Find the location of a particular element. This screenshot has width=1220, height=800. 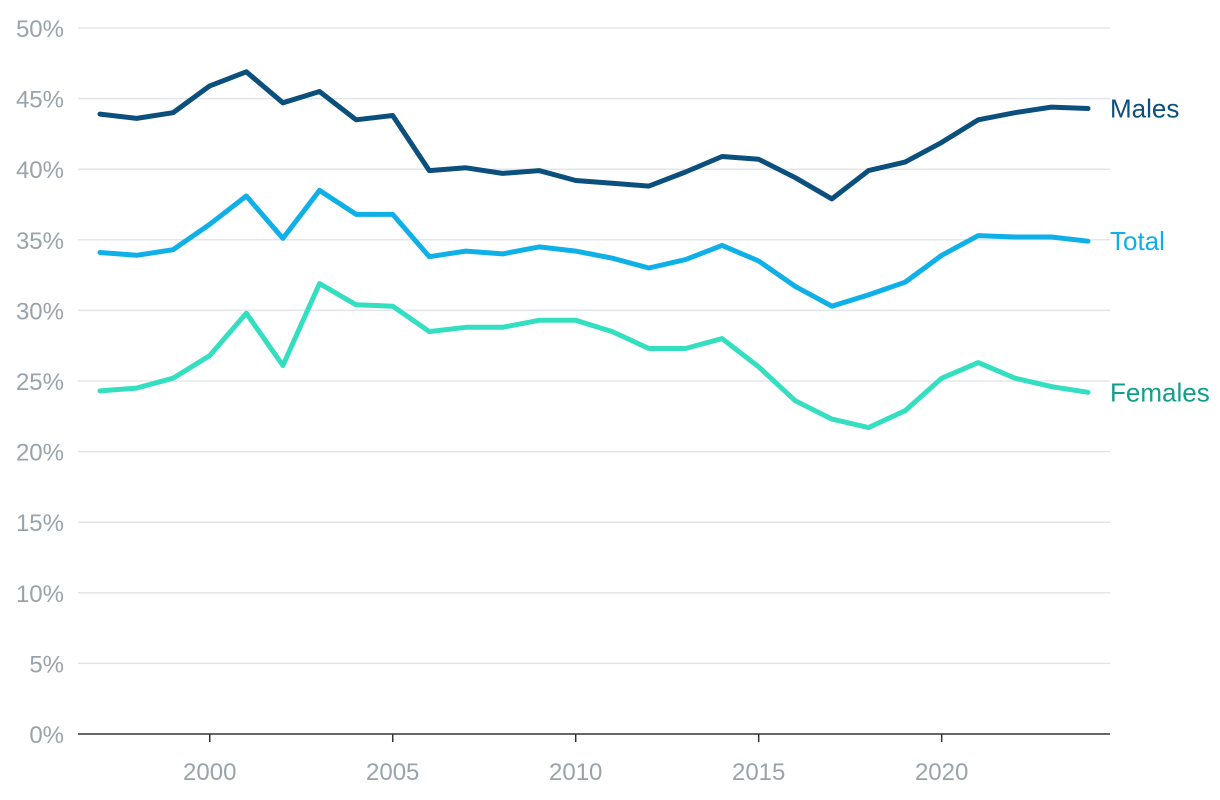

y-tick-label: 20% is located at coordinates (40, 453).